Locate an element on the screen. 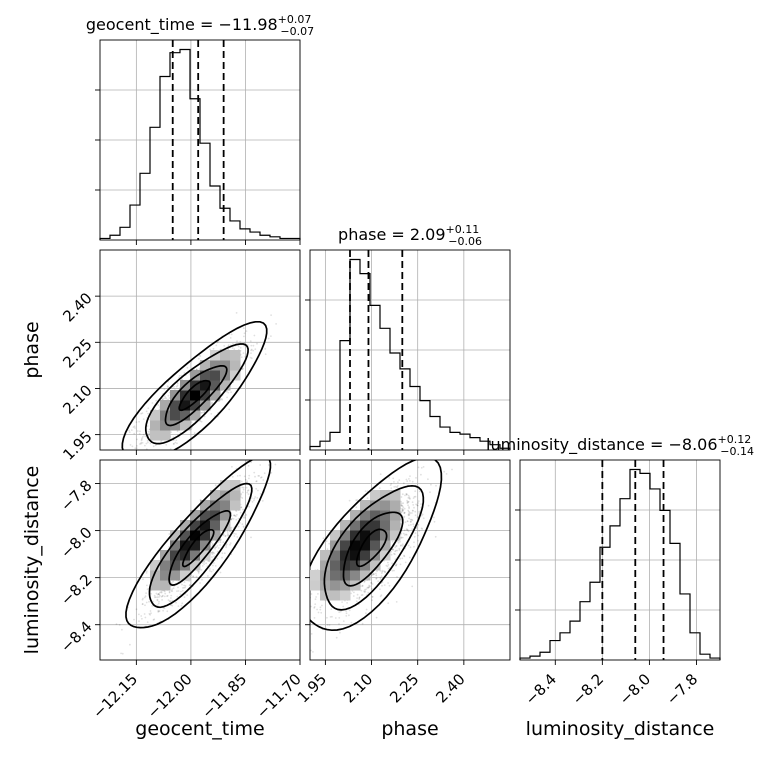  panel-title-geocent_time: geocent_time = −11.98+0.07 −0.07 is located at coordinates (200, 25).